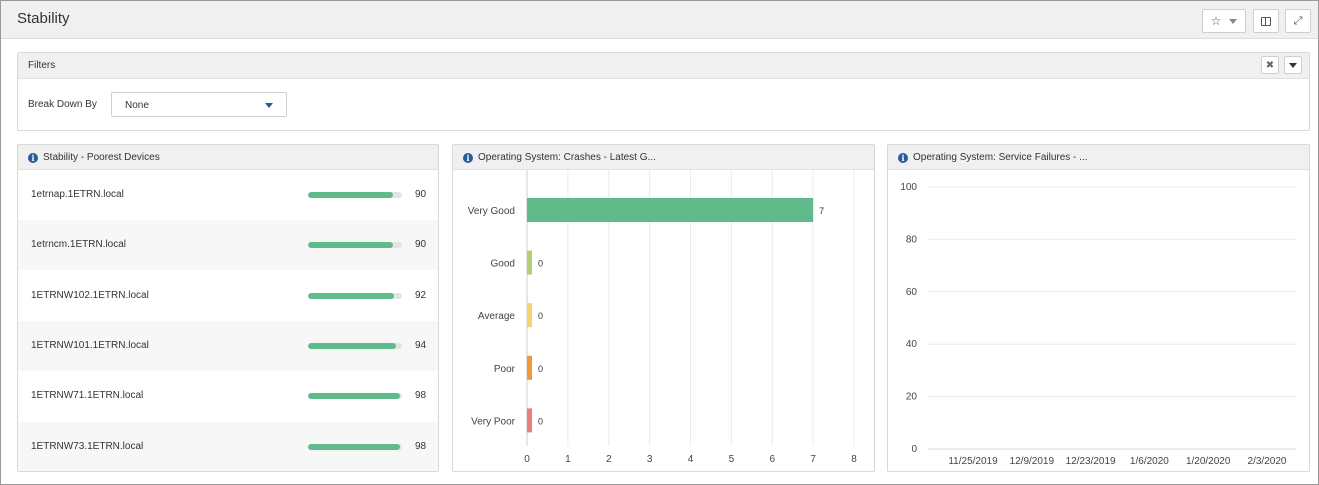 This screenshot has height=485, width=1319. I want to click on list-item: 1ETRNW71.1ETRN.local 98, so click(228, 396).